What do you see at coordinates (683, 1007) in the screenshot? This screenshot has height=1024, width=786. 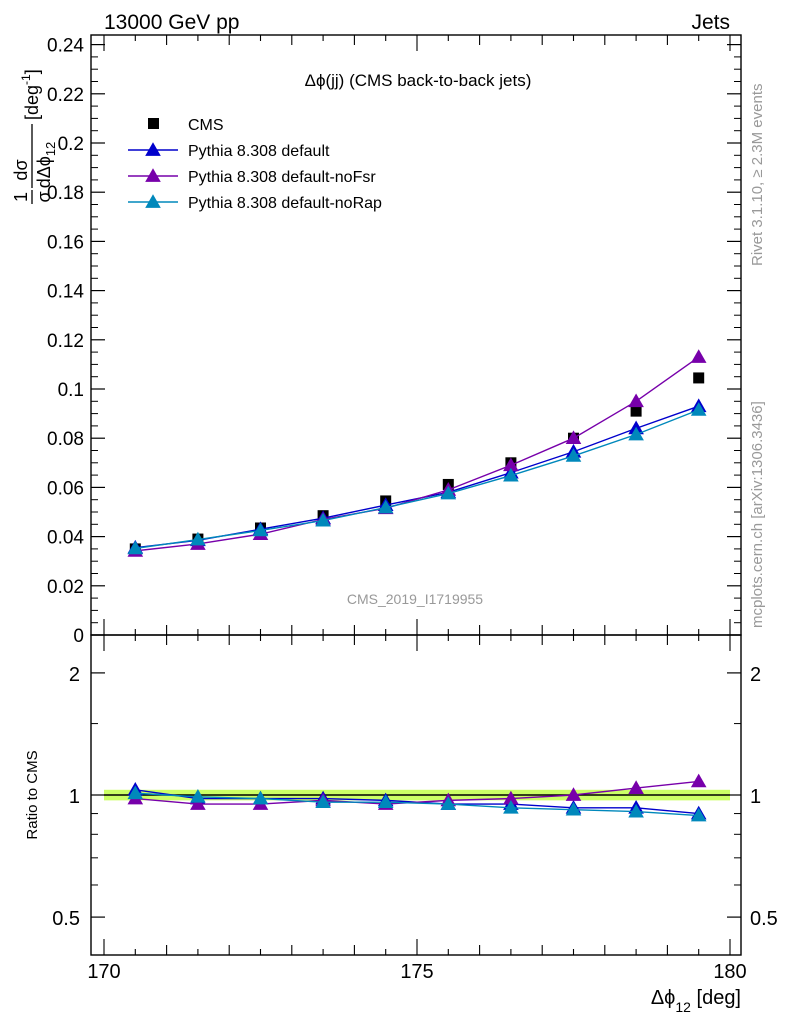 I see `xlabel-sub: 12` at bounding box center [683, 1007].